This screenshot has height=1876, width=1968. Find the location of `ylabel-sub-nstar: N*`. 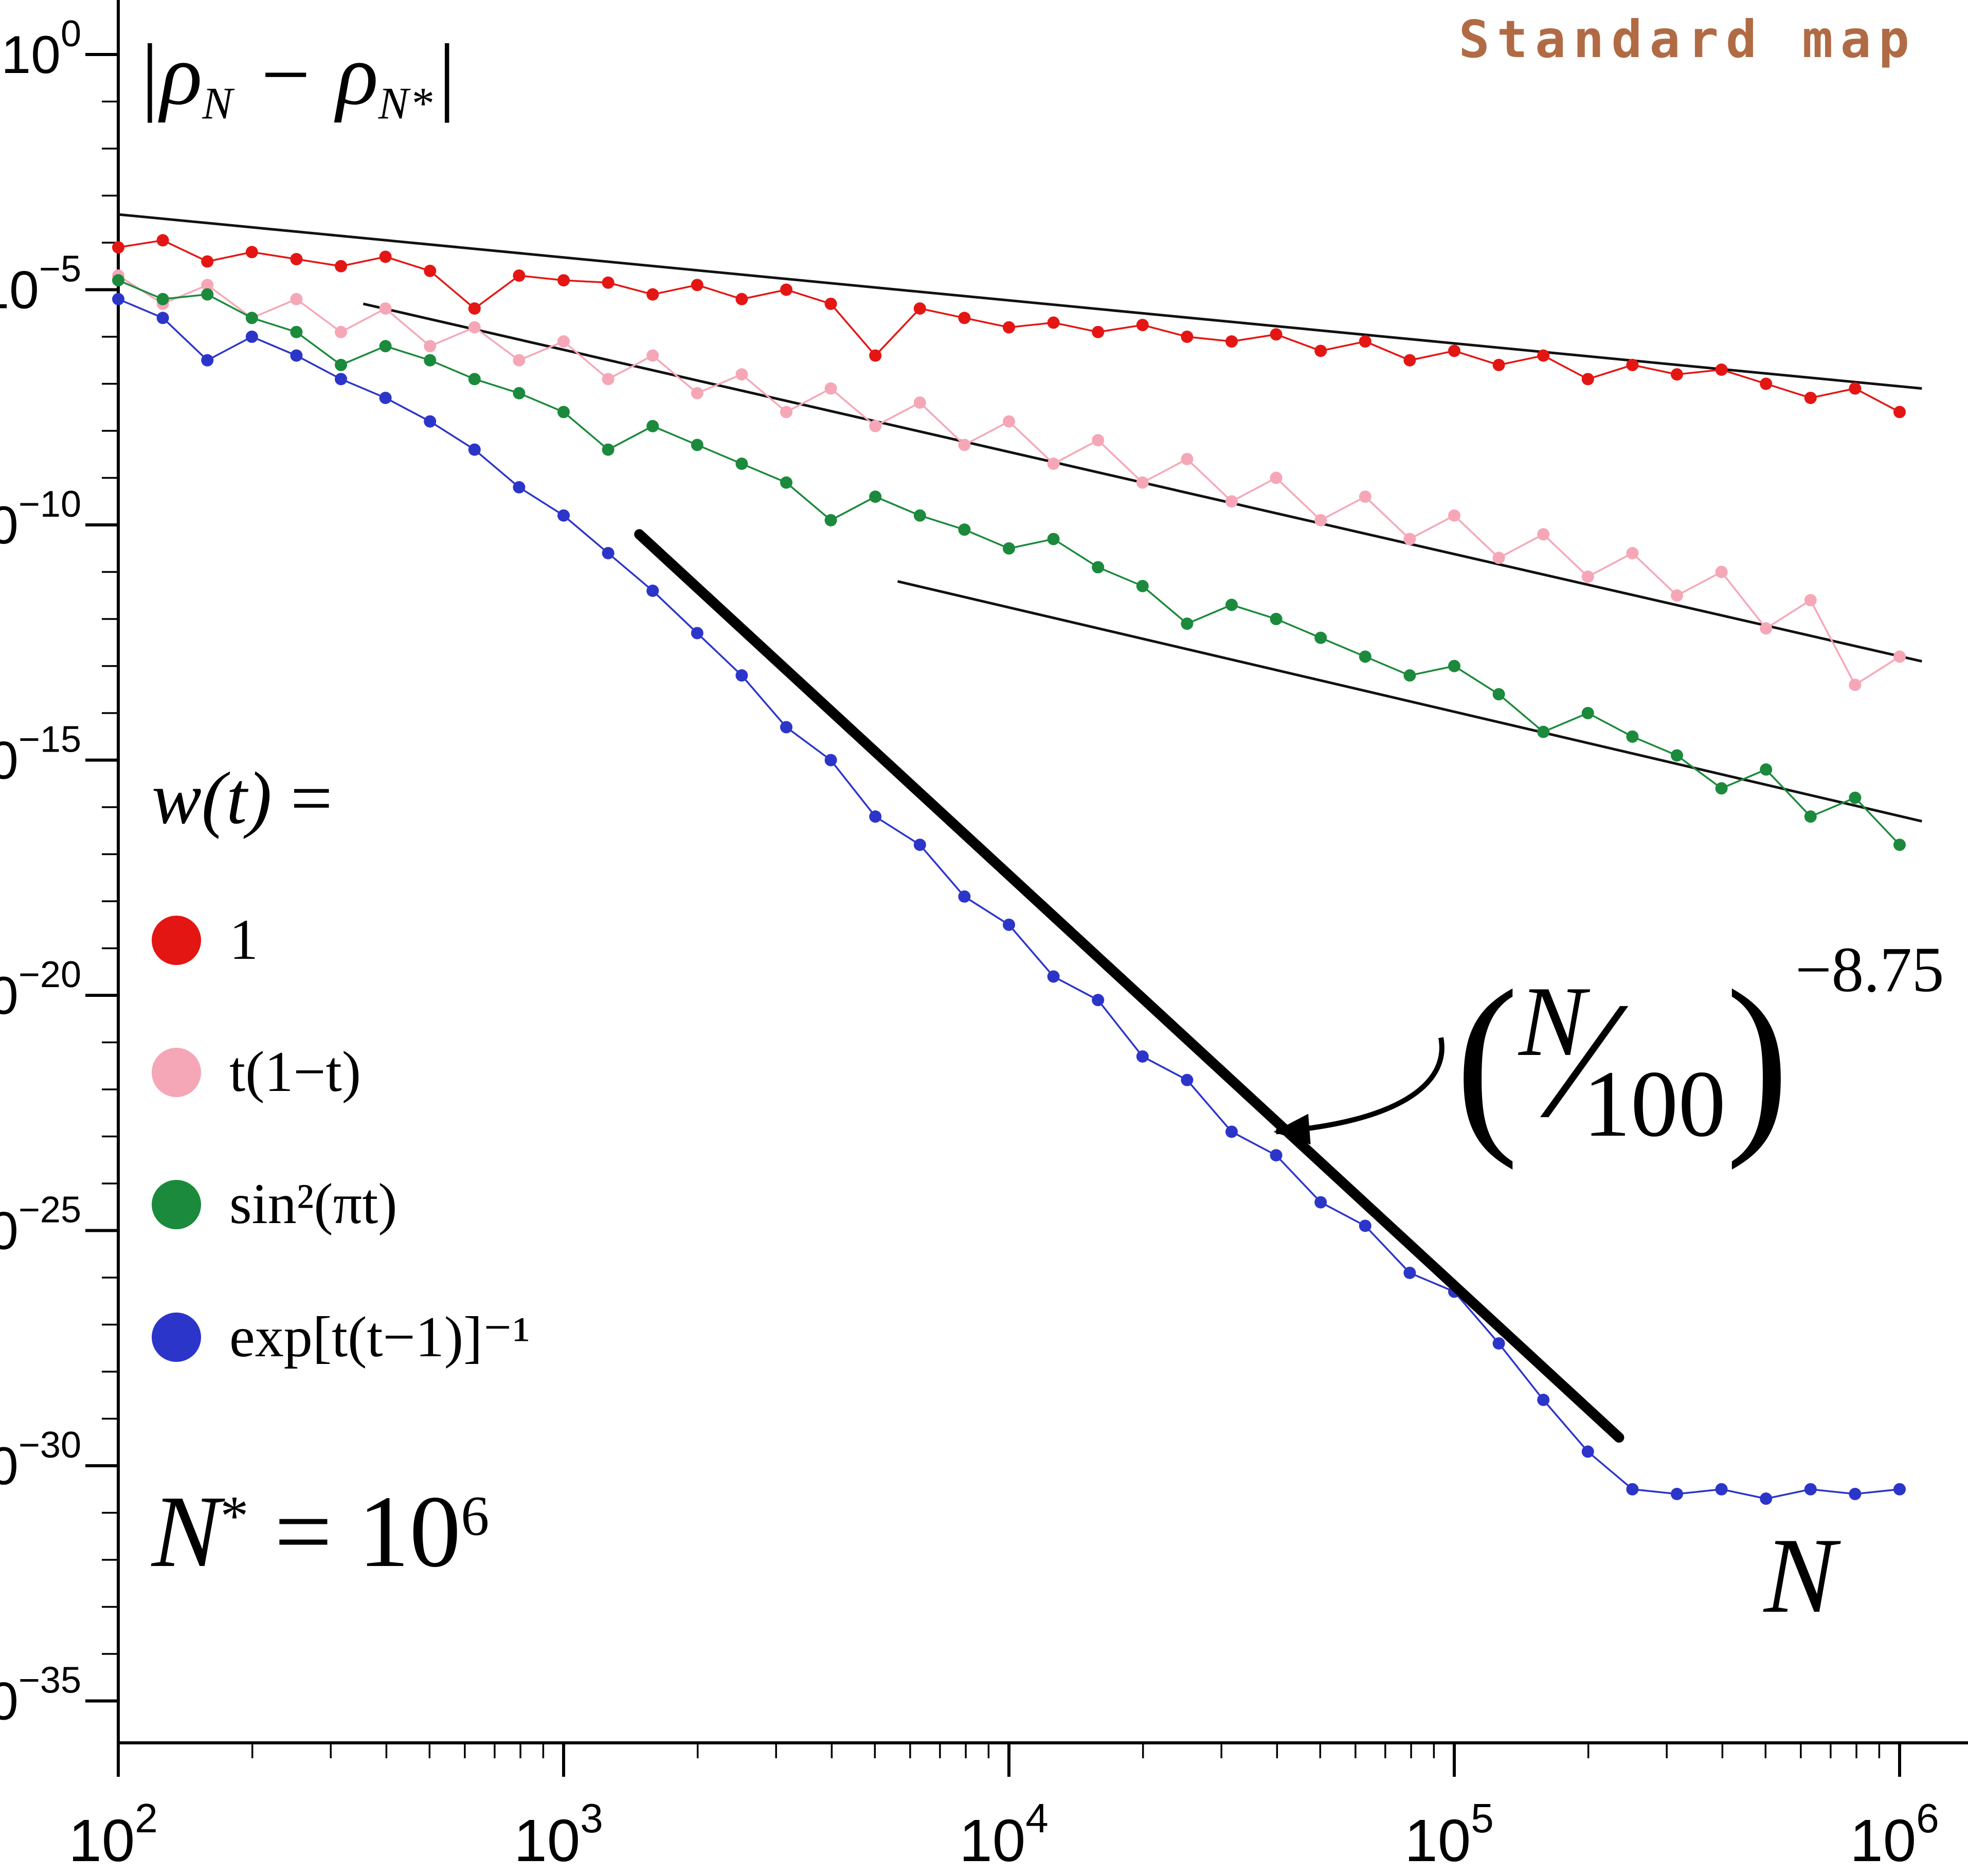

ylabel-sub-nstar: N* is located at coordinates (406, 103).